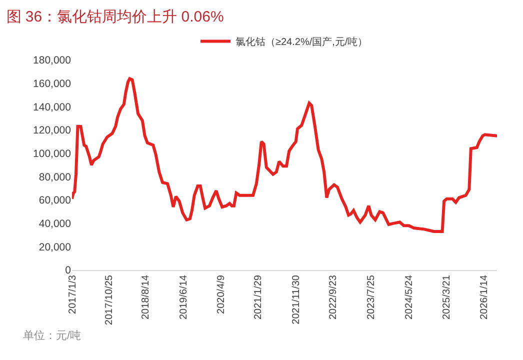 The image size is (523, 360). I want to click on x-tick-label: 2023/7/25, so click(372, 297).